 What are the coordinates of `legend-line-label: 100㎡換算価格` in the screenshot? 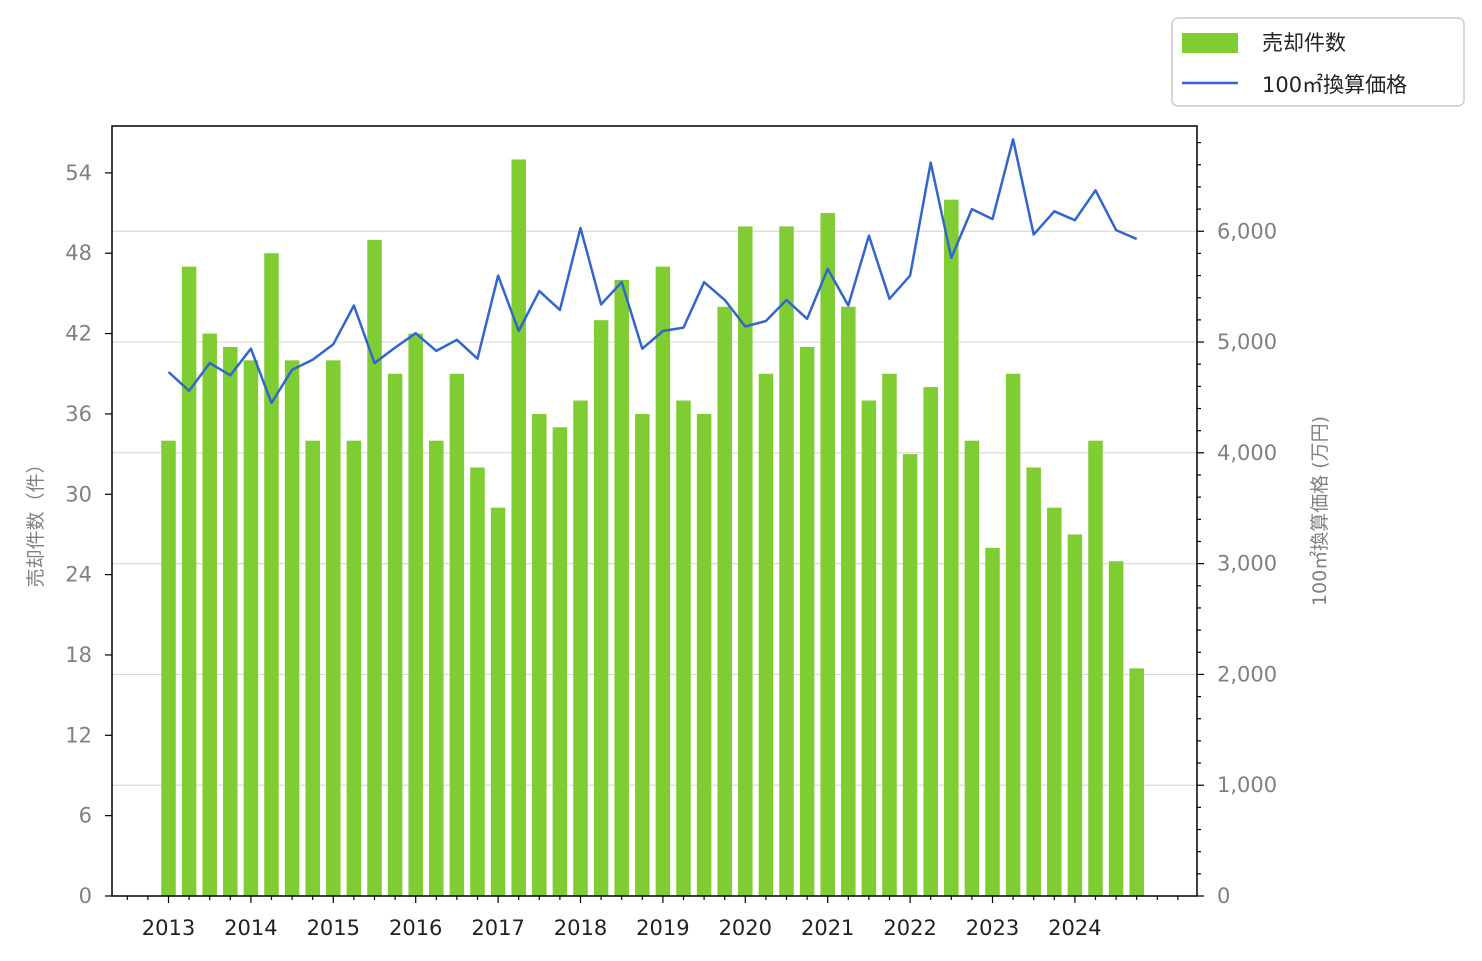 It's located at (1334, 85).